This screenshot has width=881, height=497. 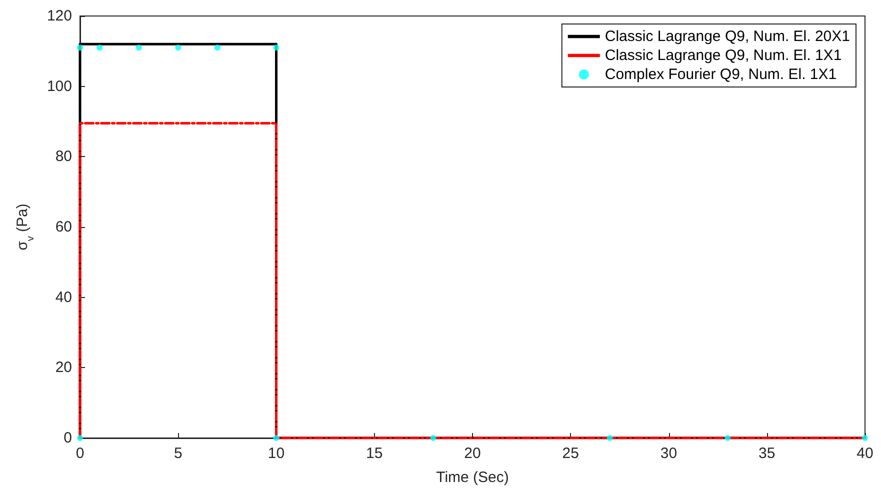 What do you see at coordinates (178, 453) in the screenshot?
I see `x-tick-label: 5` at bounding box center [178, 453].